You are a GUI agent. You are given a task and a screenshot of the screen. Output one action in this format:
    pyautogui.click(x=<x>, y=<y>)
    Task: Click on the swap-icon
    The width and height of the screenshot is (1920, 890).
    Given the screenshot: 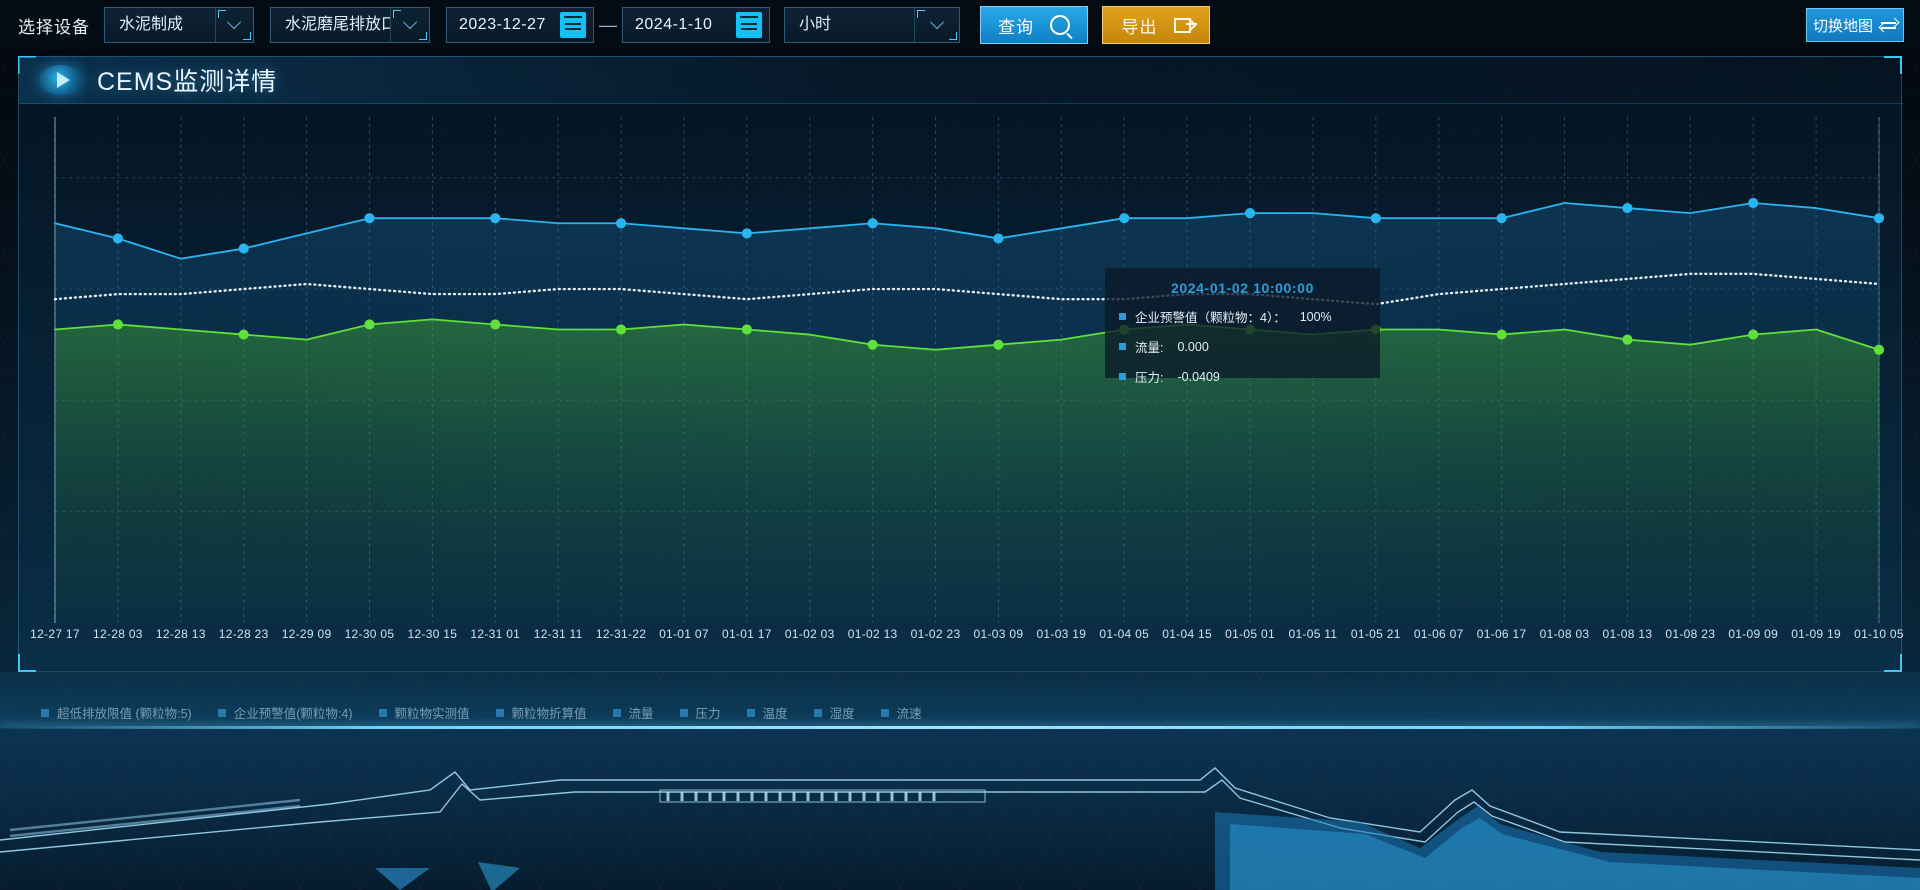 What is the action you would take?
    pyautogui.click(x=1889, y=25)
    